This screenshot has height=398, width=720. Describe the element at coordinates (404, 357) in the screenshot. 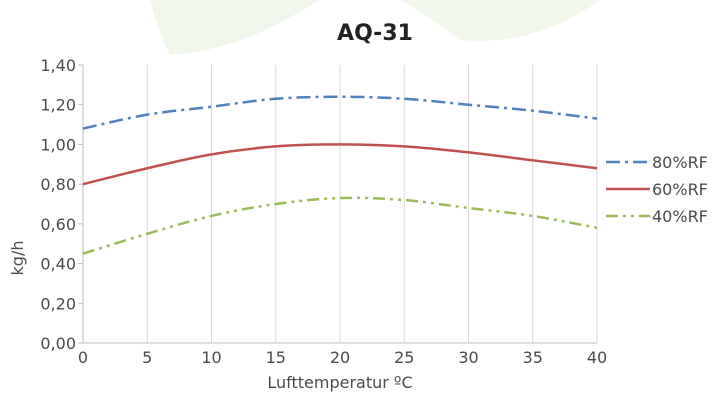

I see `x-tick-label: 25` at that location.